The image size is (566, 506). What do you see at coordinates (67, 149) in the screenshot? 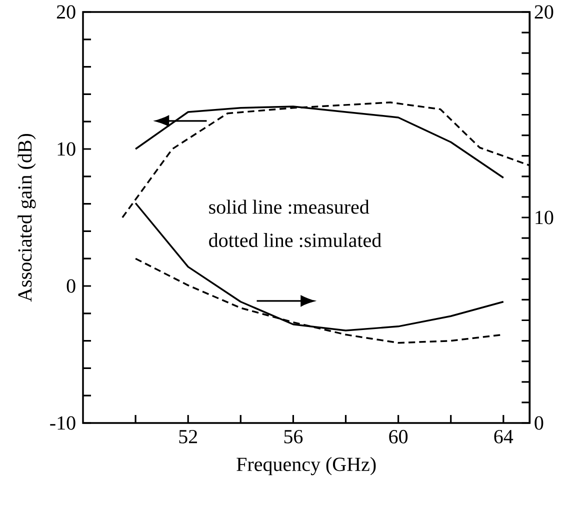
I see `y-tick-label: 10` at bounding box center [67, 149].